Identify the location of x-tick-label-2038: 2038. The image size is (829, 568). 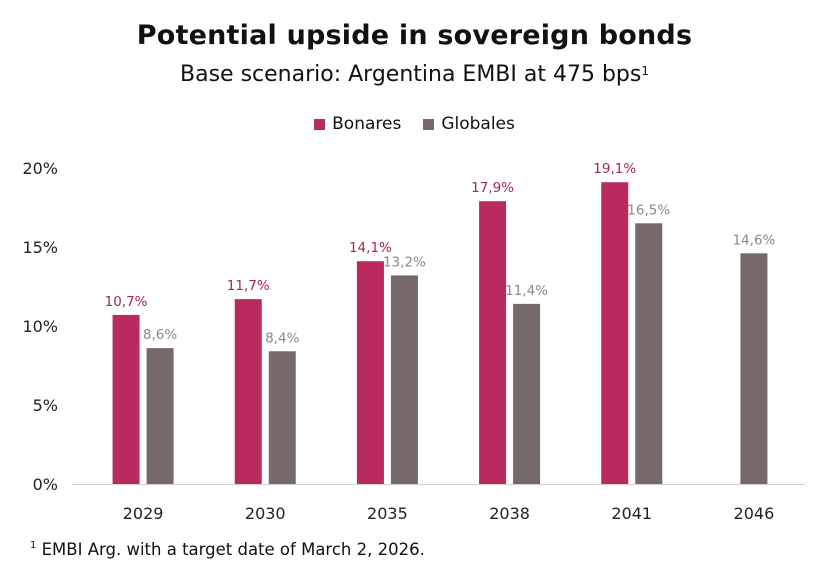
(509, 513).